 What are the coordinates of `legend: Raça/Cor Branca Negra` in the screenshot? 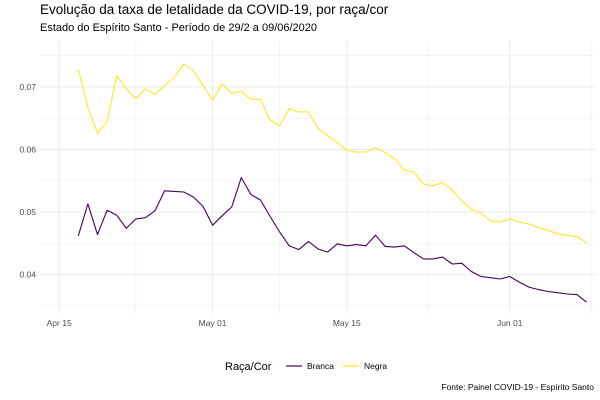 It's located at (306, 367).